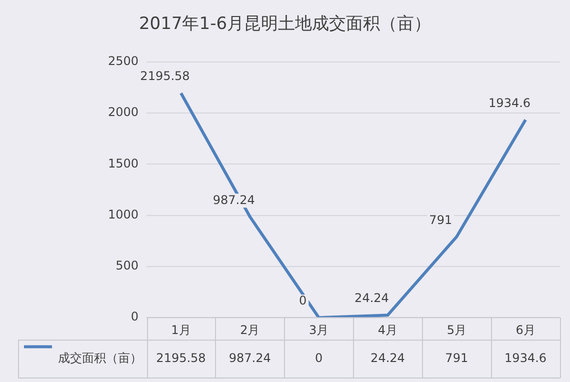 This screenshot has height=382, width=570. What do you see at coordinates (181, 357) in the screenshot?
I see `data-label: 2195.58` at bounding box center [181, 357].